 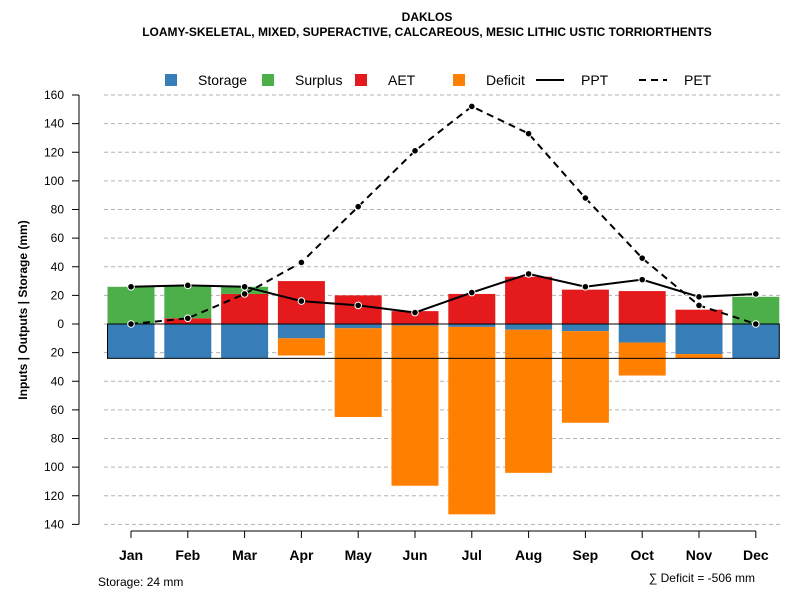 I want to click on x-tick-label-feb: Feb, so click(x=187, y=555).